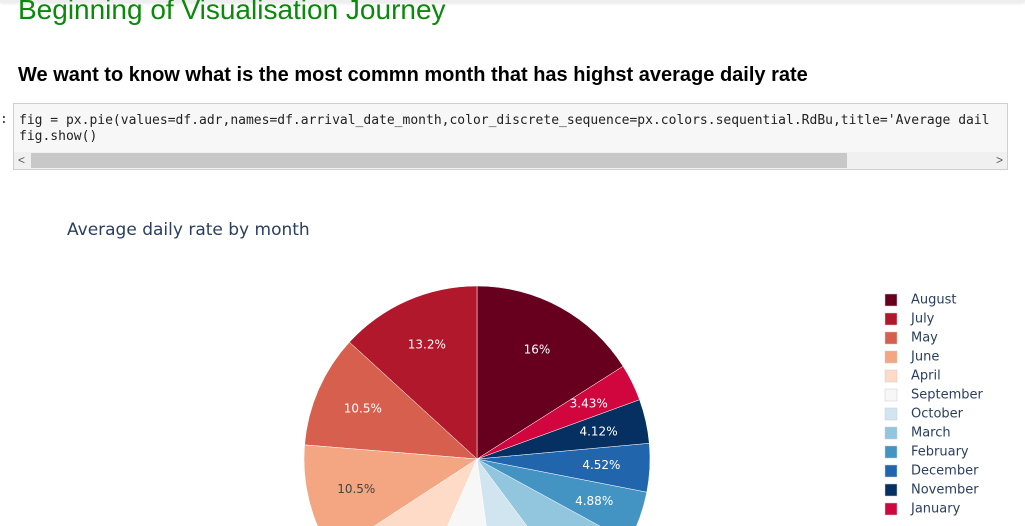 The width and height of the screenshot is (1025, 526). What do you see at coordinates (594, 501) in the screenshot?
I see `slice-label: 4.88%` at bounding box center [594, 501].